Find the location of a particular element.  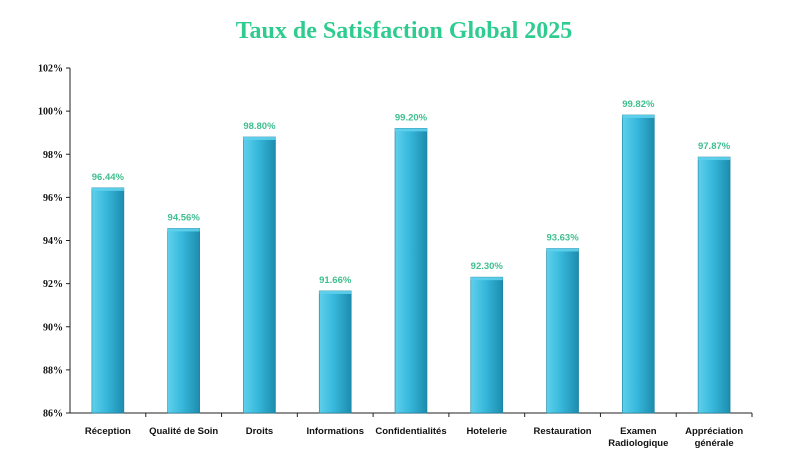

y-tick-label: 98% is located at coordinates (53, 155).